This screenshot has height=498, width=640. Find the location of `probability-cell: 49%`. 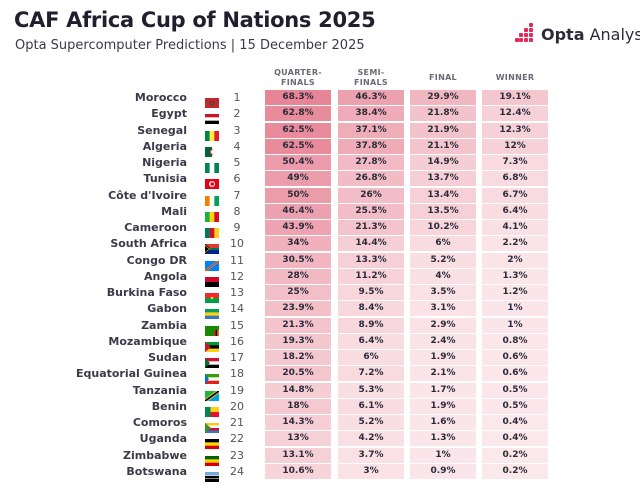

probability-cell: 49% is located at coordinates (298, 179).